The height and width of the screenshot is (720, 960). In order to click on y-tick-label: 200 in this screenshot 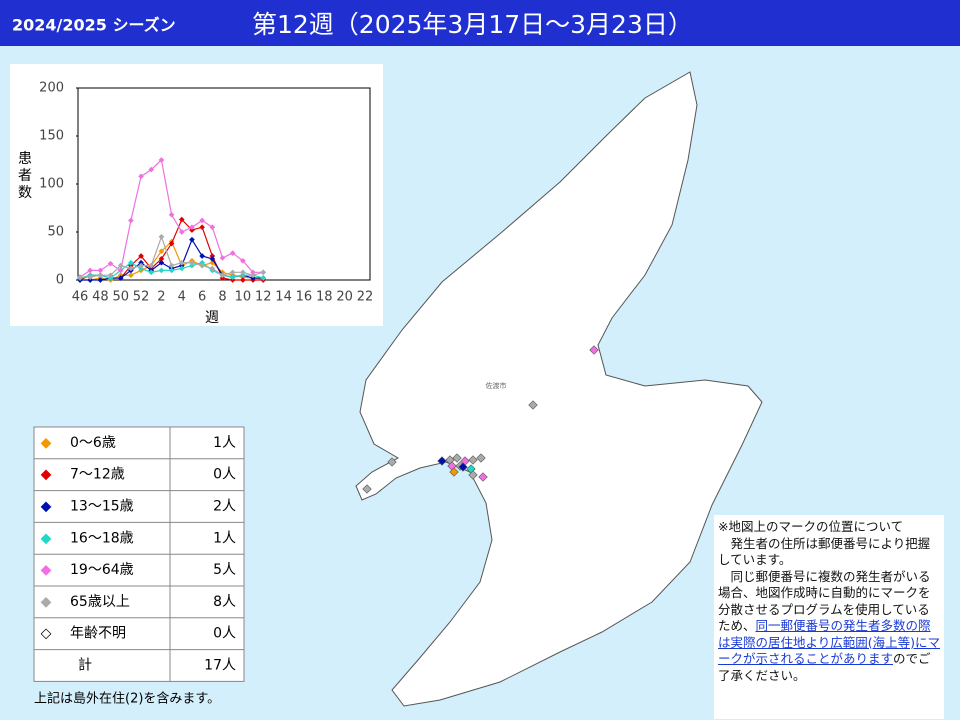, I will do `click(51, 88)`.